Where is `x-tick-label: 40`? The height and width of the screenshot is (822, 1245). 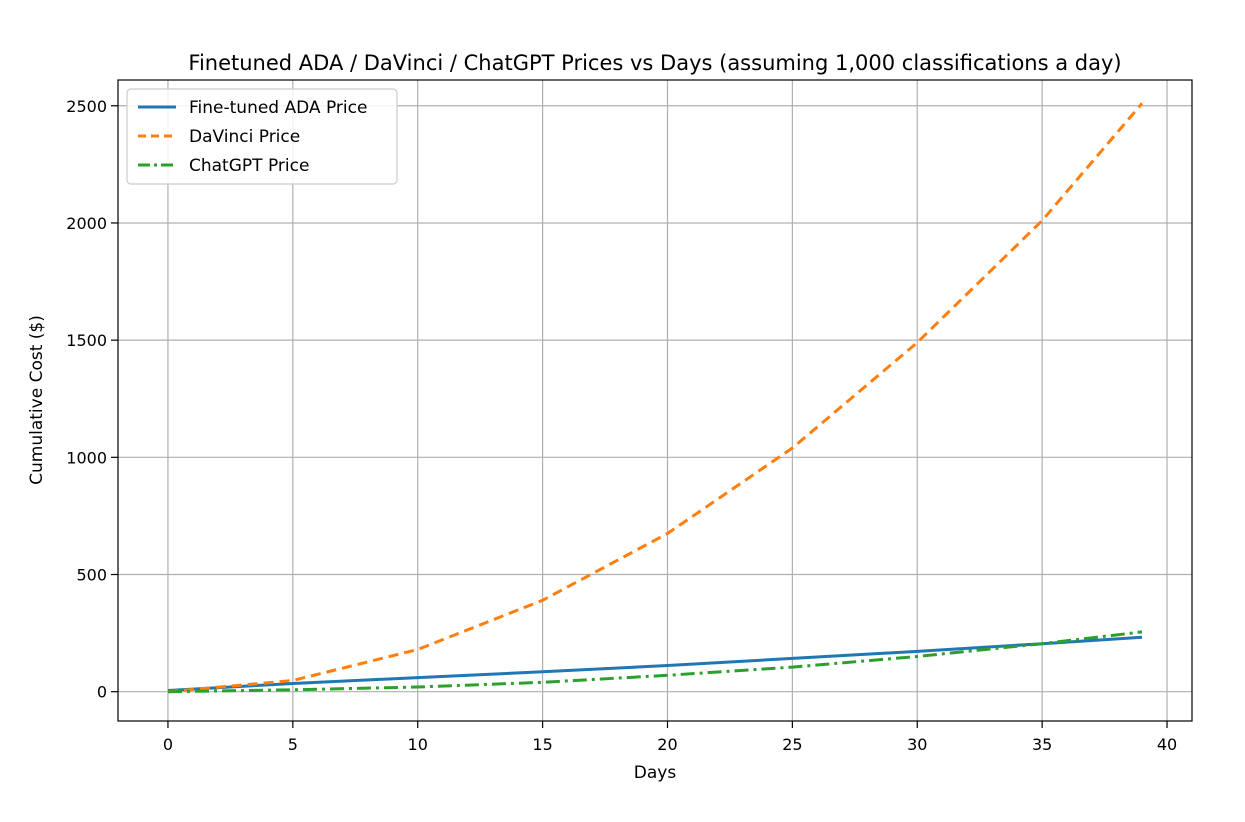 x-tick-label: 40 is located at coordinates (1167, 744).